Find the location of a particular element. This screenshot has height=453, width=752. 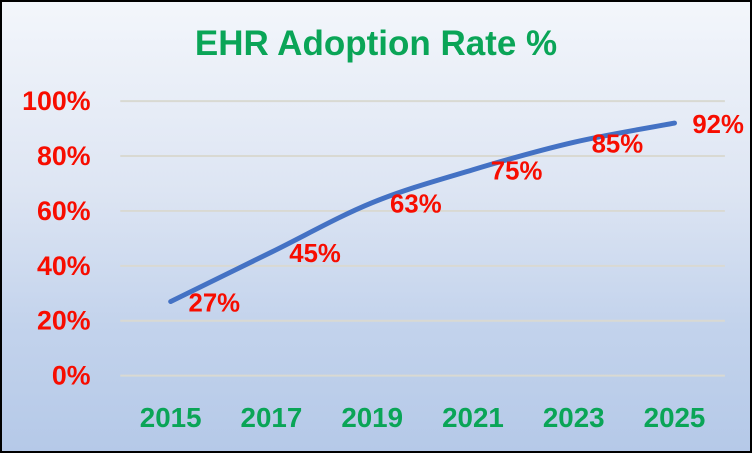

x-tick-label: 2025 is located at coordinates (675, 417).